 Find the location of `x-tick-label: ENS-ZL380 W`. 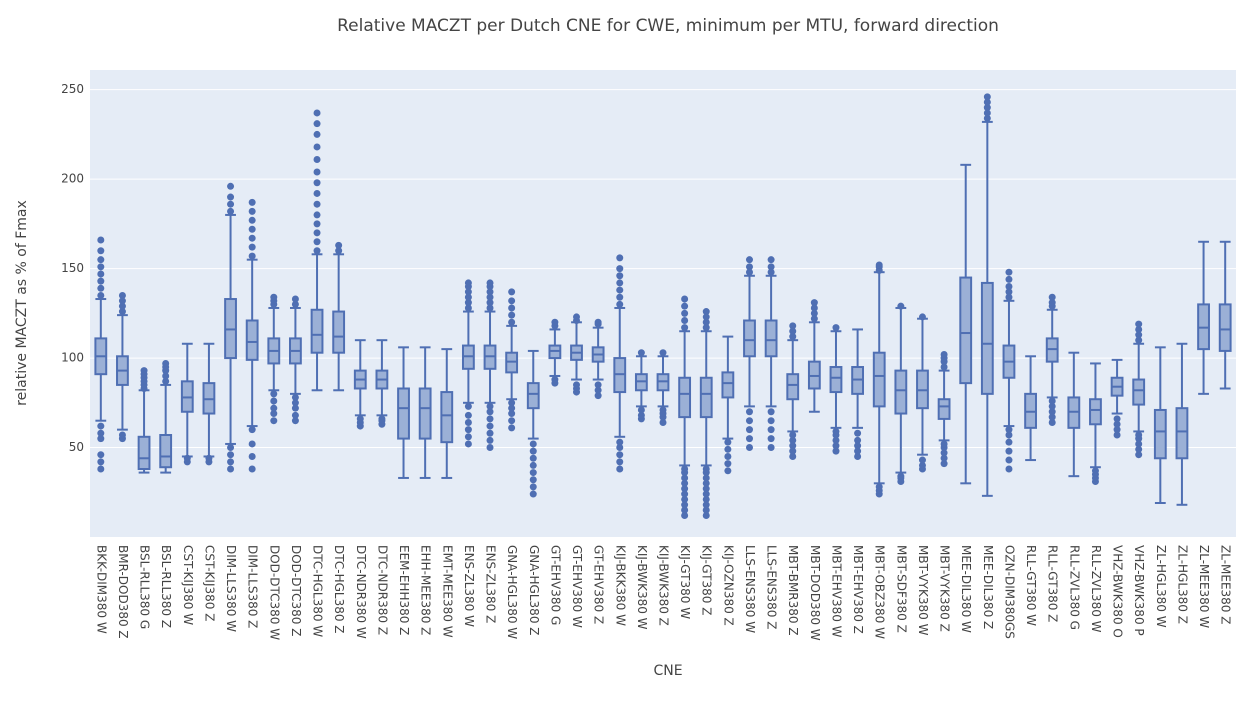

x-tick-label: ENS-ZL380 W is located at coordinates (469, 586).